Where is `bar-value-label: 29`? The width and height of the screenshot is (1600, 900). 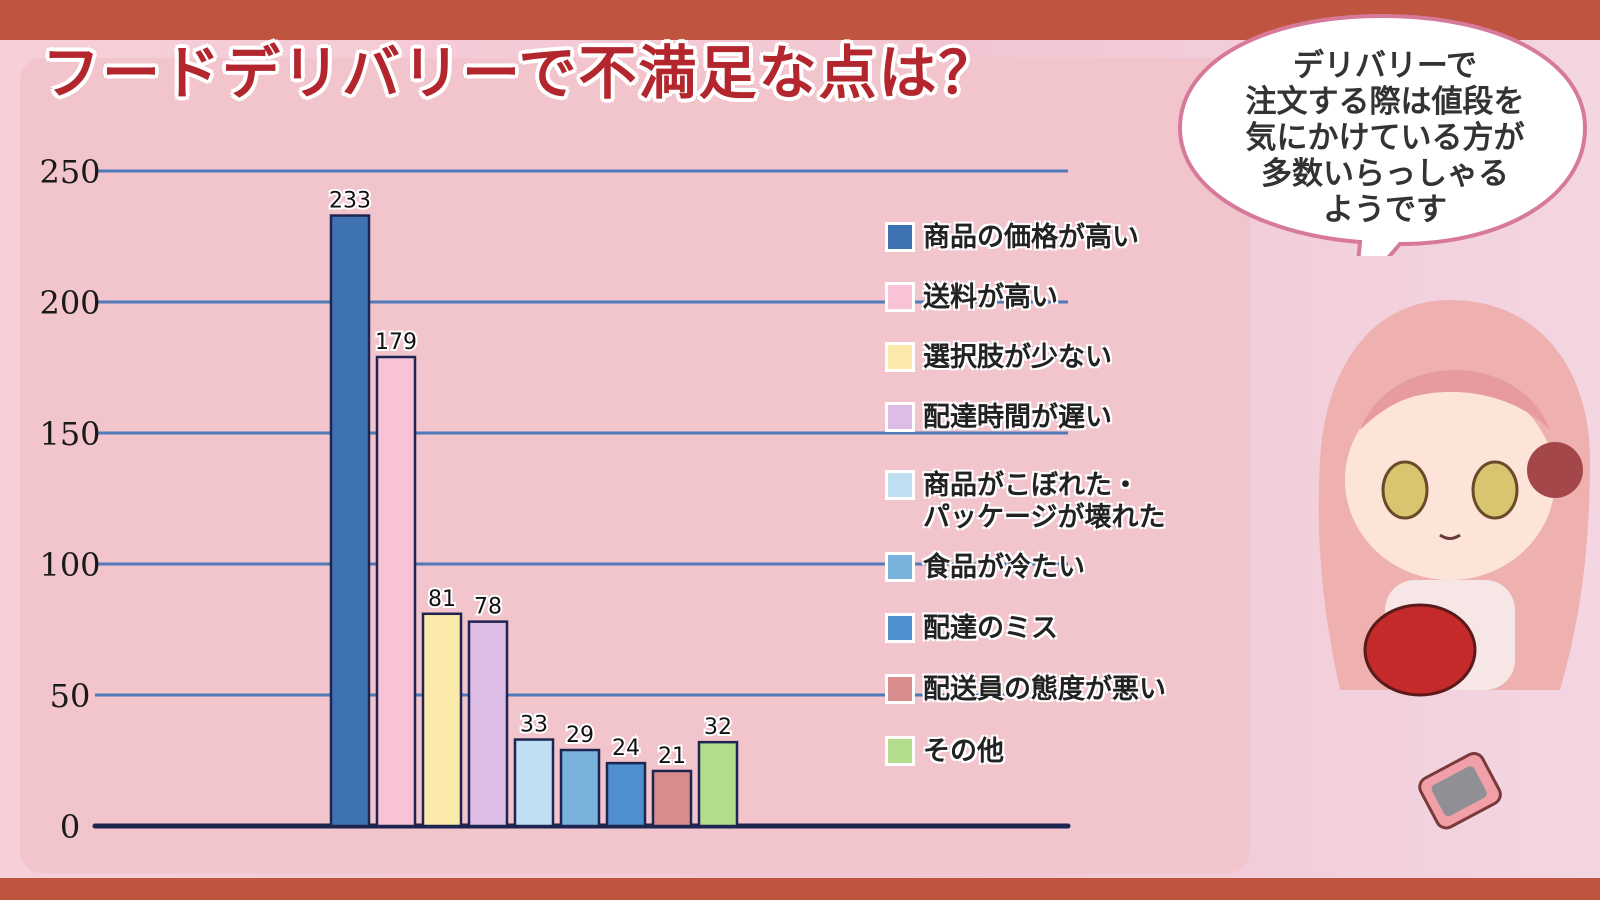 bar-value-label: 29 is located at coordinates (580, 735).